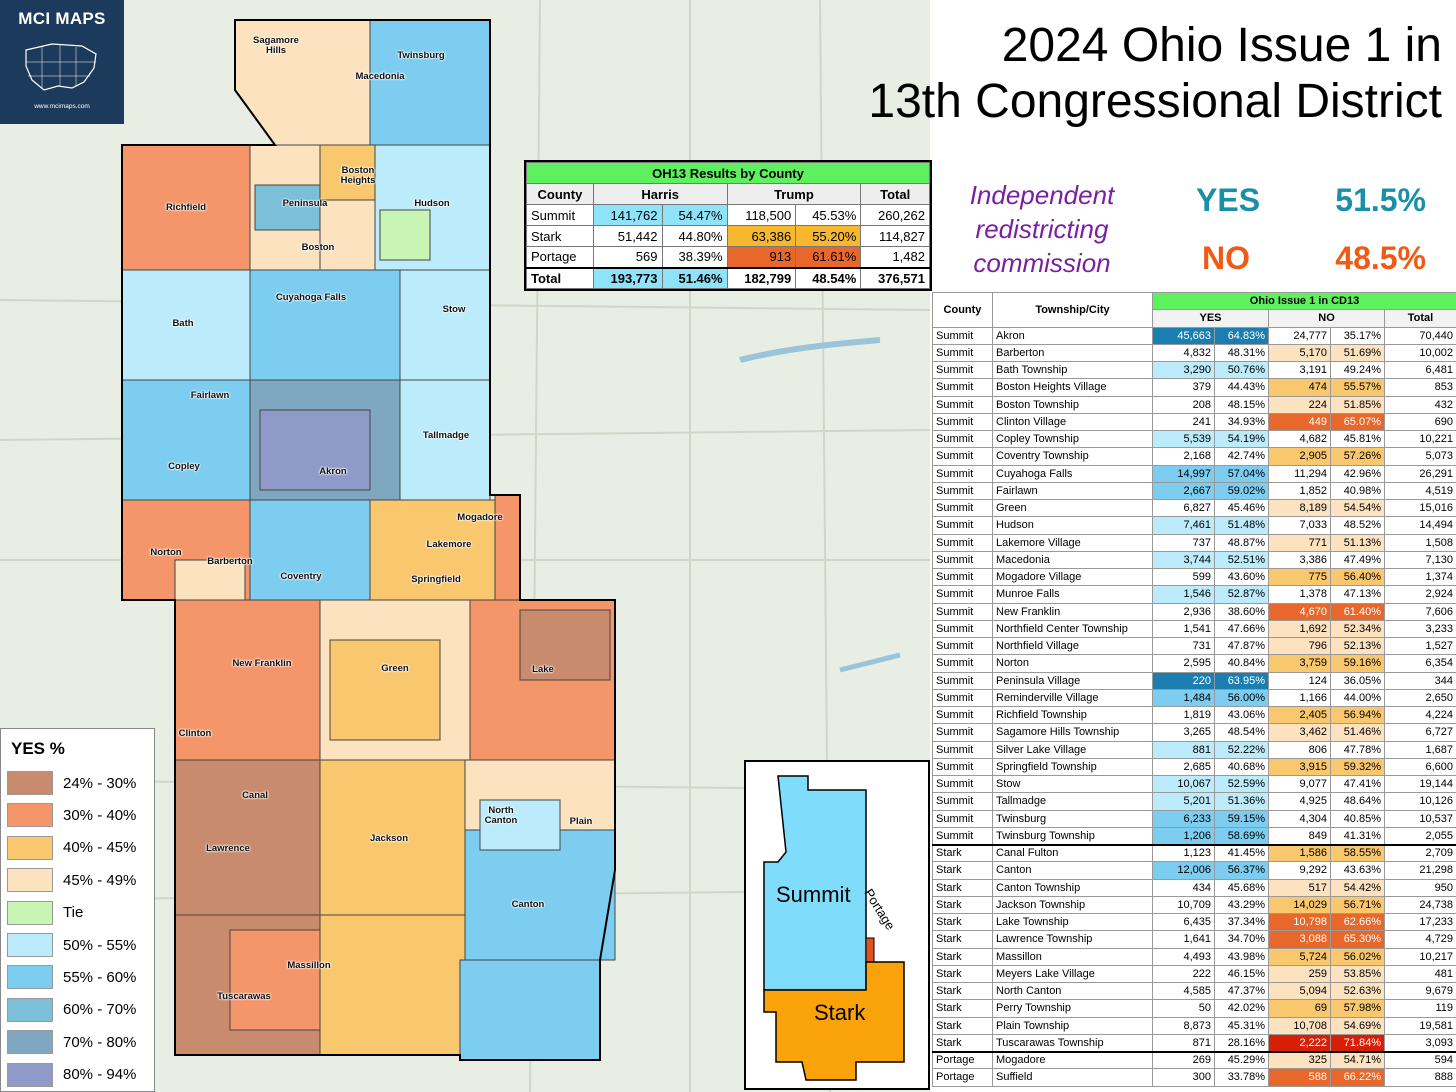  Describe the element at coordinates (1299, 473) in the screenshot. I see `township-cell-no-votes: 11,294` at that location.